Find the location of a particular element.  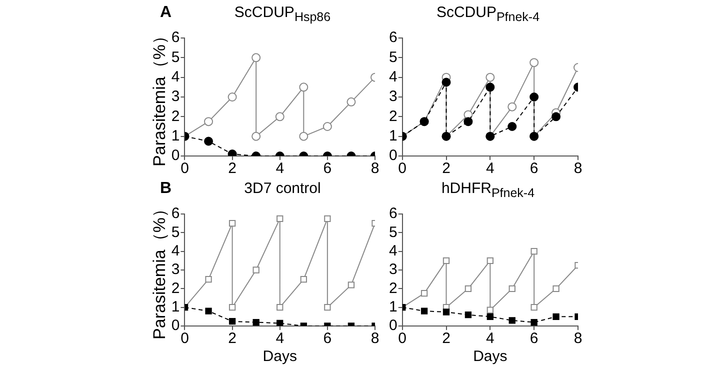

text: B is located at coordinates (166, 189).